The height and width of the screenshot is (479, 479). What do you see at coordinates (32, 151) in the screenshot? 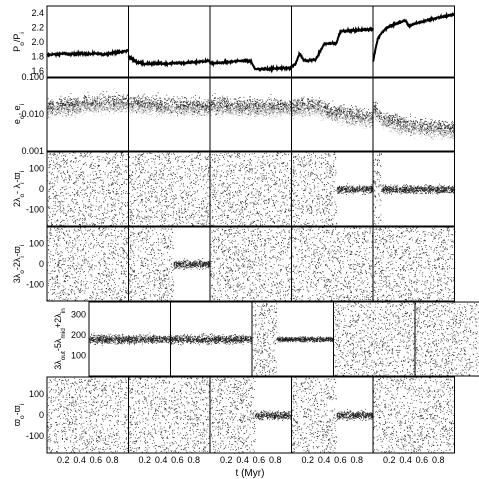
I see `ytick-label: 0.001` at bounding box center [32, 151].